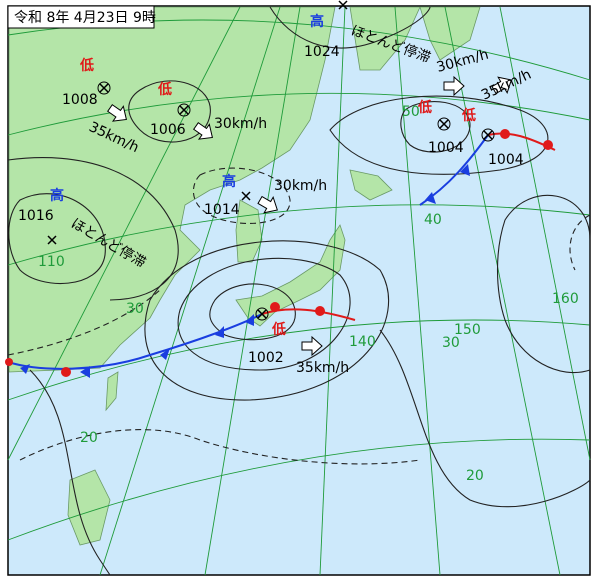 The image size is (600, 585). Describe the element at coordinates (433, 220) in the screenshot. I see `grid-label: 40` at that location.